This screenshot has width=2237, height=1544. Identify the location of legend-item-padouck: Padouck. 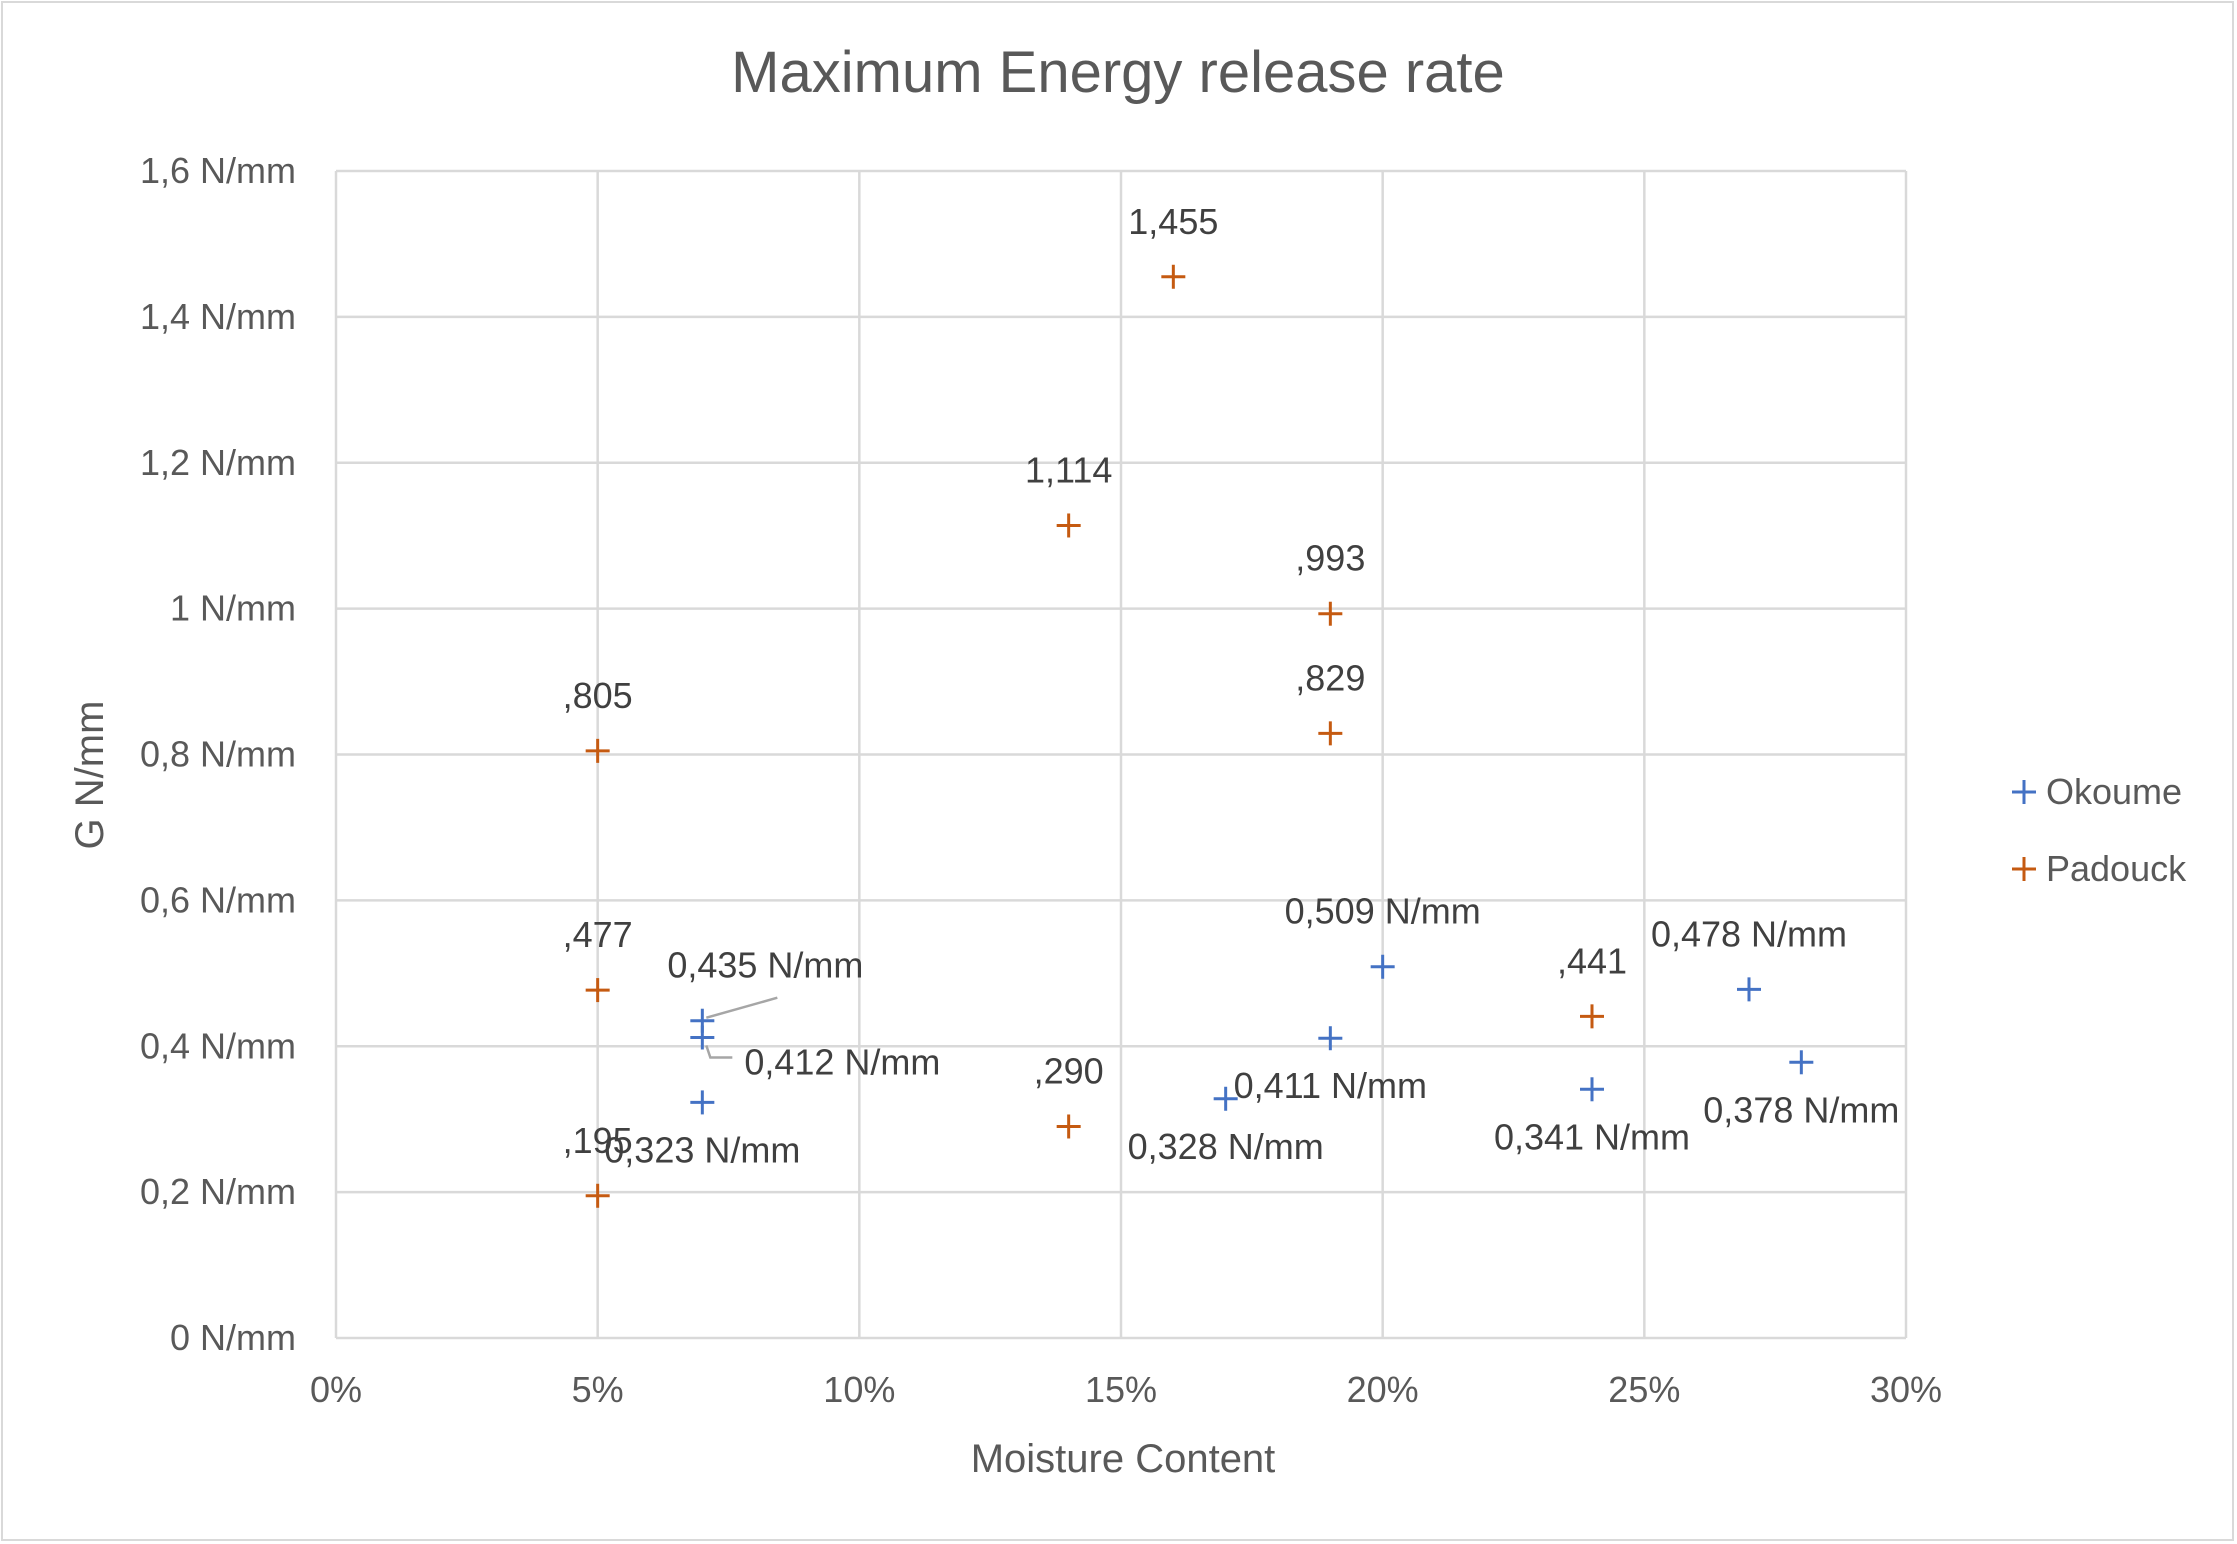
(2099, 868).